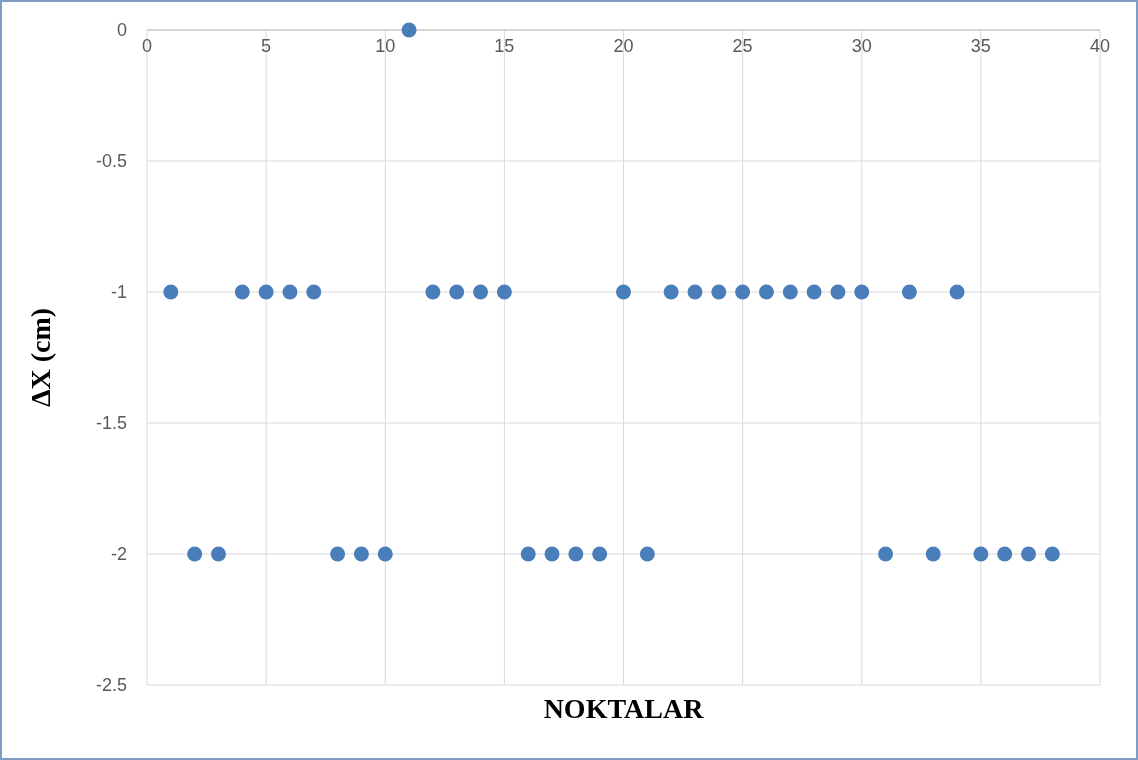 Image resolution: width=1138 pixels, height=760 pixels. Describe the element at coordinates (861, 46) in the screenshot. I see `x-tick-label: 30` at that location.